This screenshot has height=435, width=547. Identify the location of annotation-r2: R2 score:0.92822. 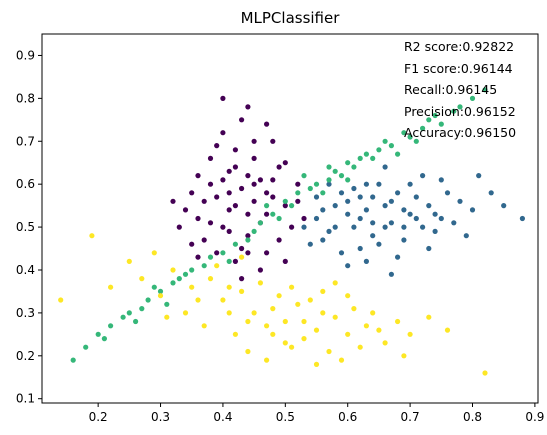
(459, 46).